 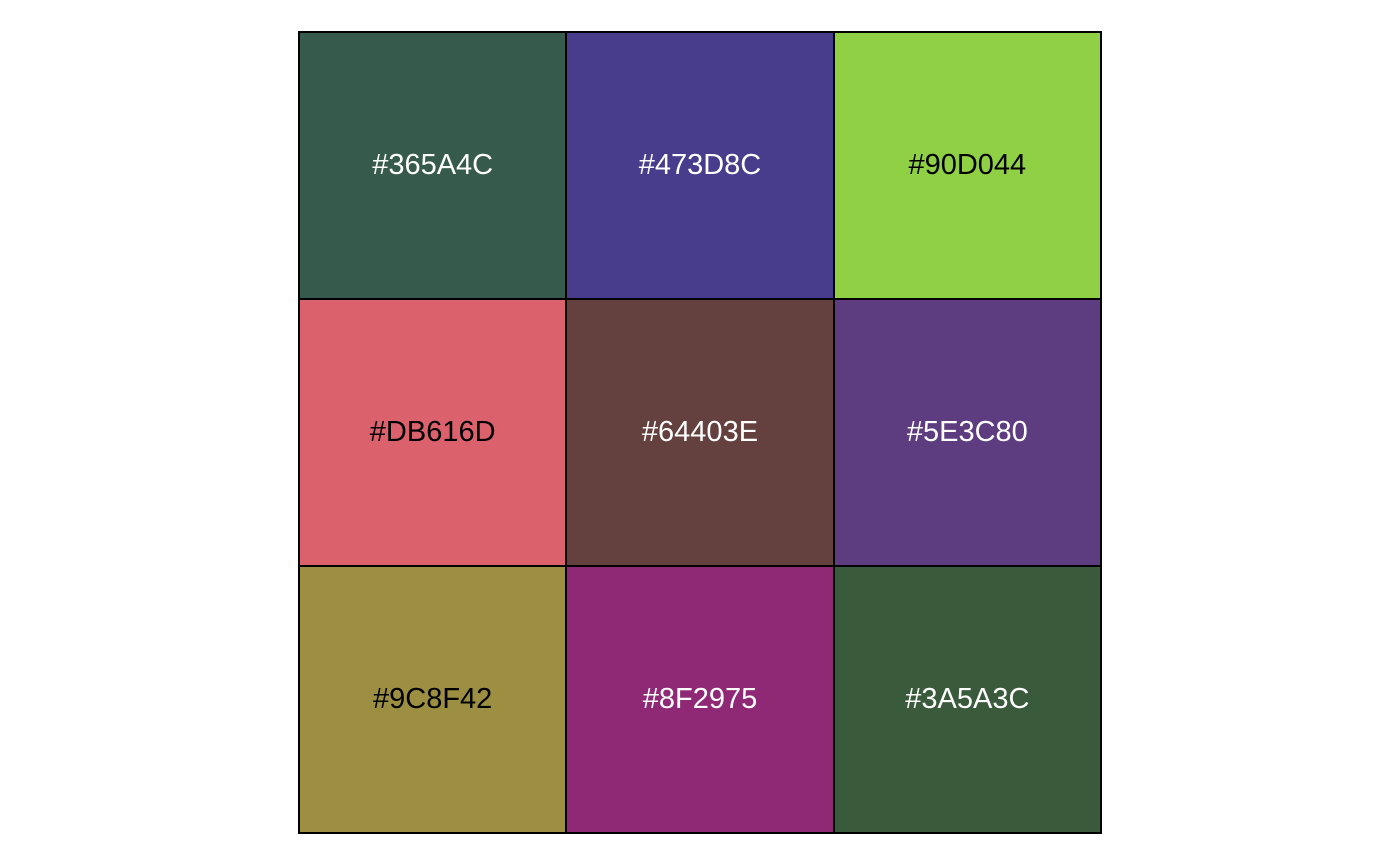 I want to click on swatch-hex-label: #3A5A3C, so click(x=967, y=699).